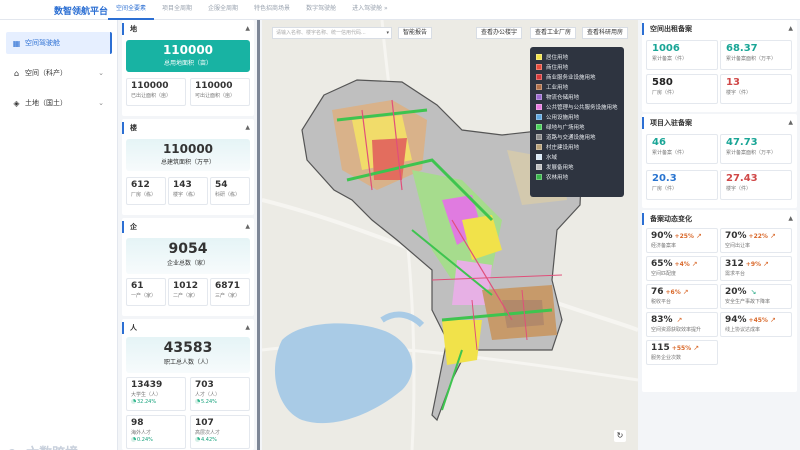 This screenshot has width=800, height=450. What do you see at coordinates (577, 67) in the screenshot?
I see `legend-item: 商住用地` at bounding box center [577, 67].